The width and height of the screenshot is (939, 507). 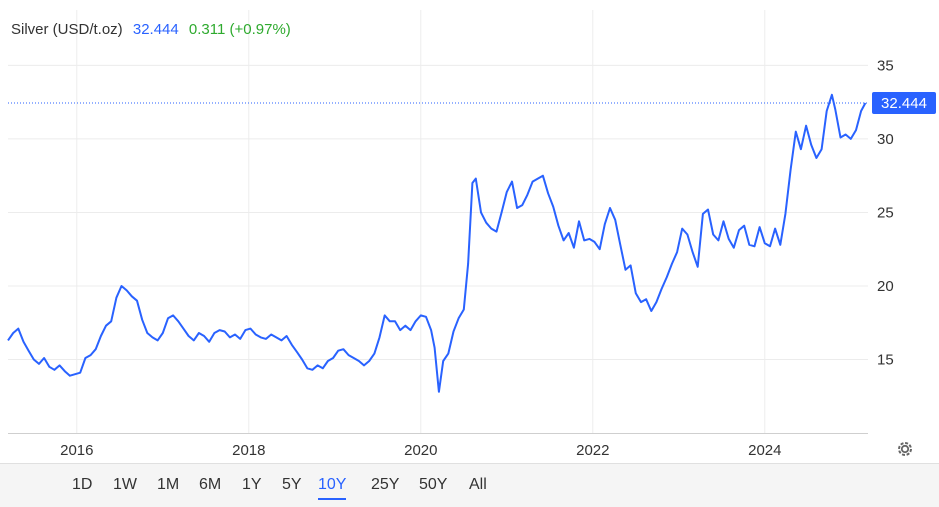 What do you see at coordinates (210, 487) in the screenshot?
I see `range-6m-button: 6M` at bounding box center [210, 487].